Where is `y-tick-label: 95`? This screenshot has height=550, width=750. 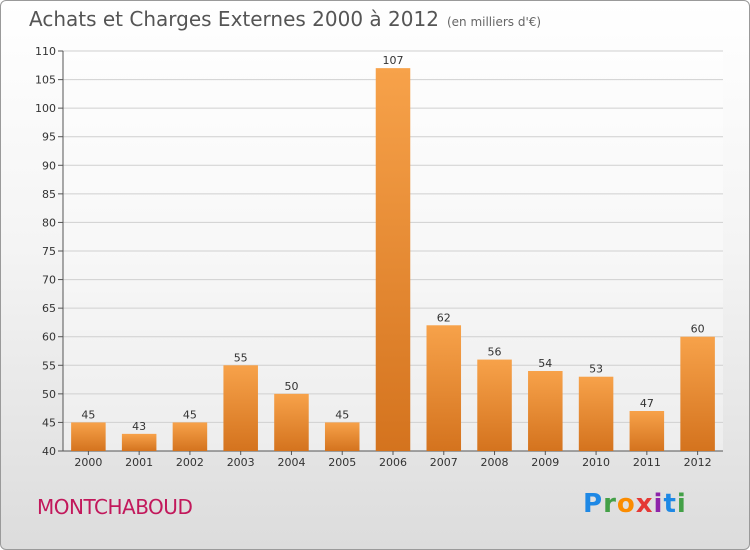
y-tick-label: 95 is located at coordinates (49, 137).